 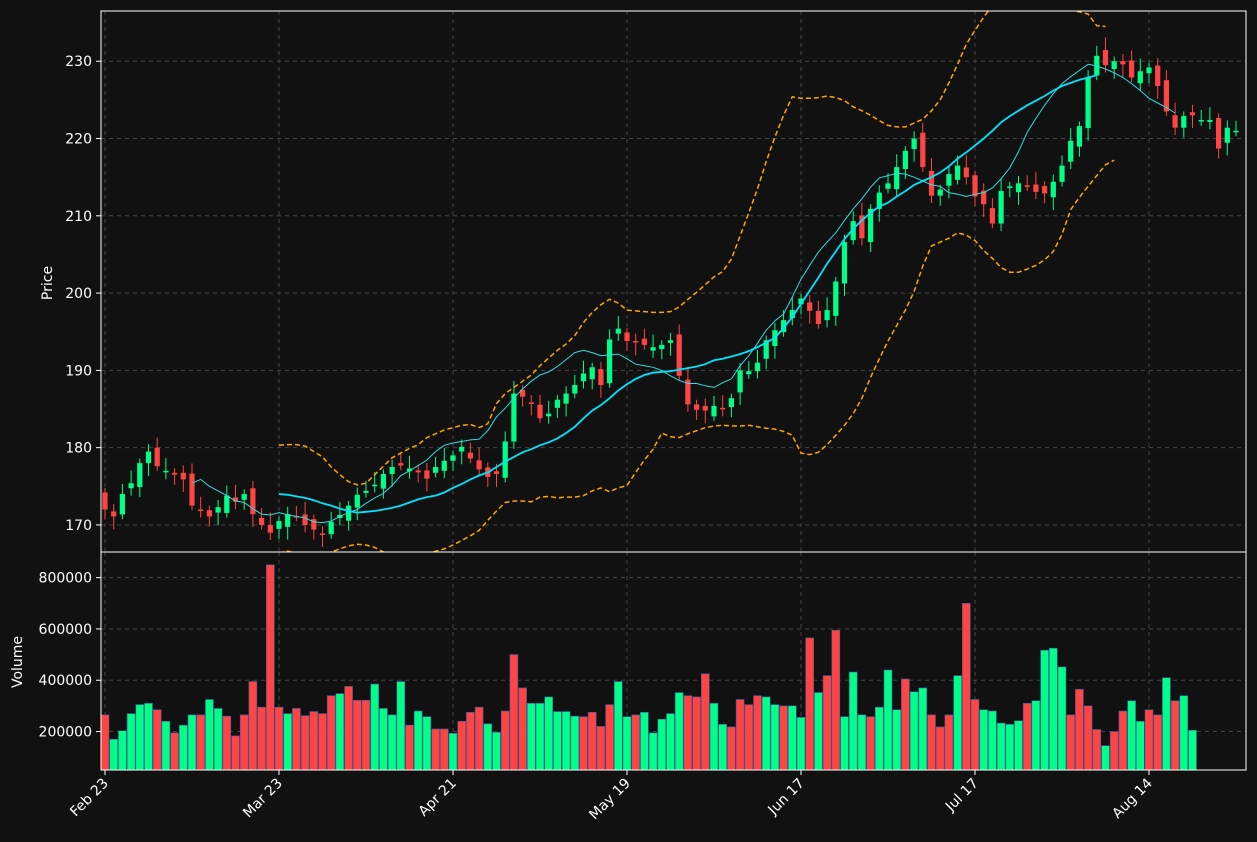 I want to click on price-tick-label: 190, so click(x=78, y=371).